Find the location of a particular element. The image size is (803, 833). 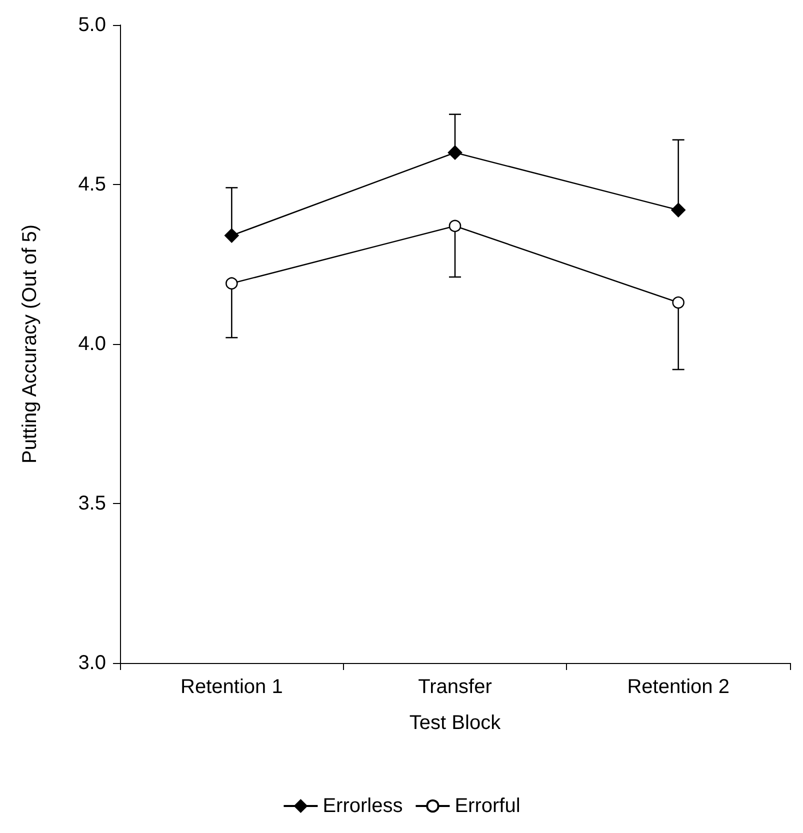

x-tick-label: Retention 2 is located at coordinates (678, 687).